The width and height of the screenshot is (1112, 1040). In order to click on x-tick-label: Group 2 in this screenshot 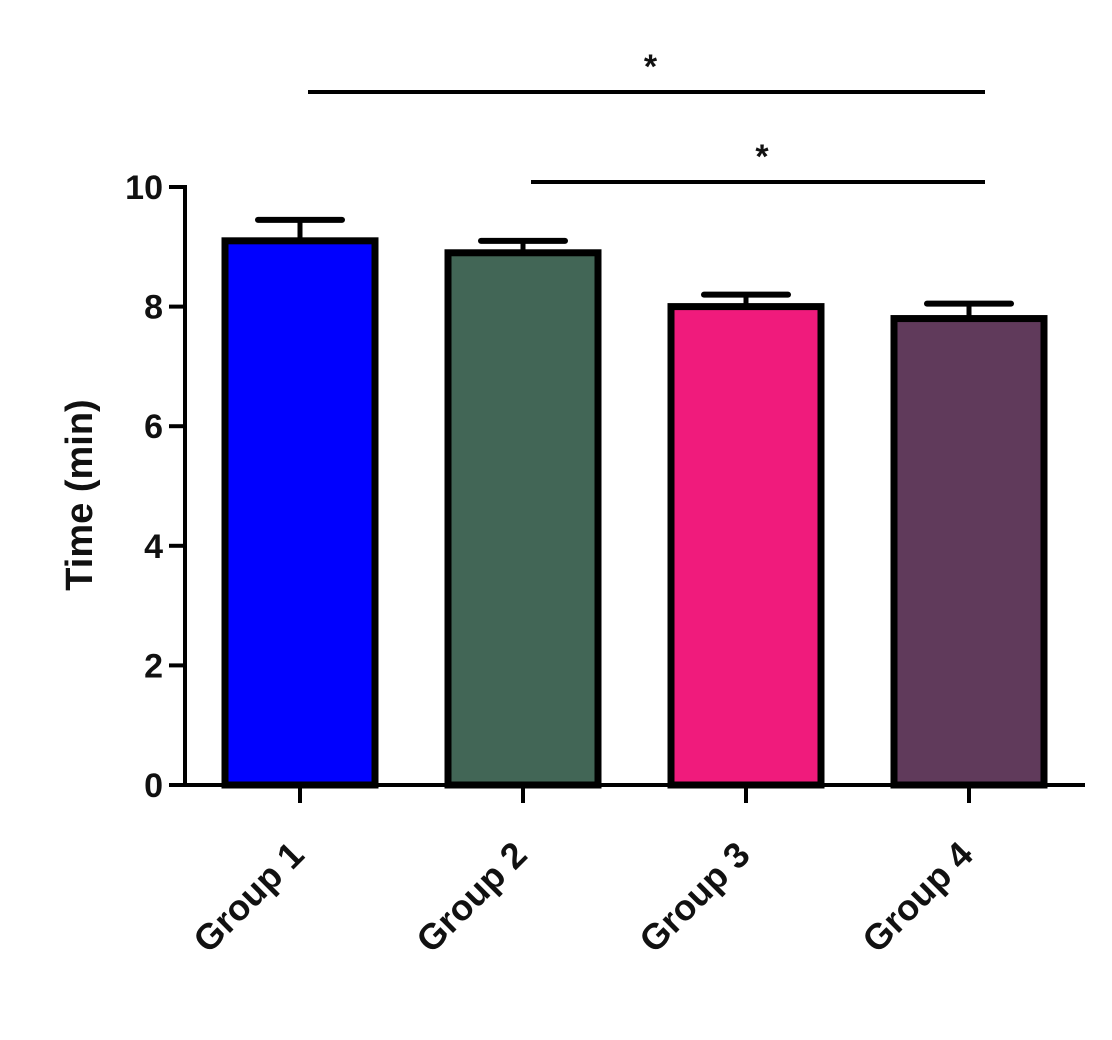, I will do `click(471, 897)`.